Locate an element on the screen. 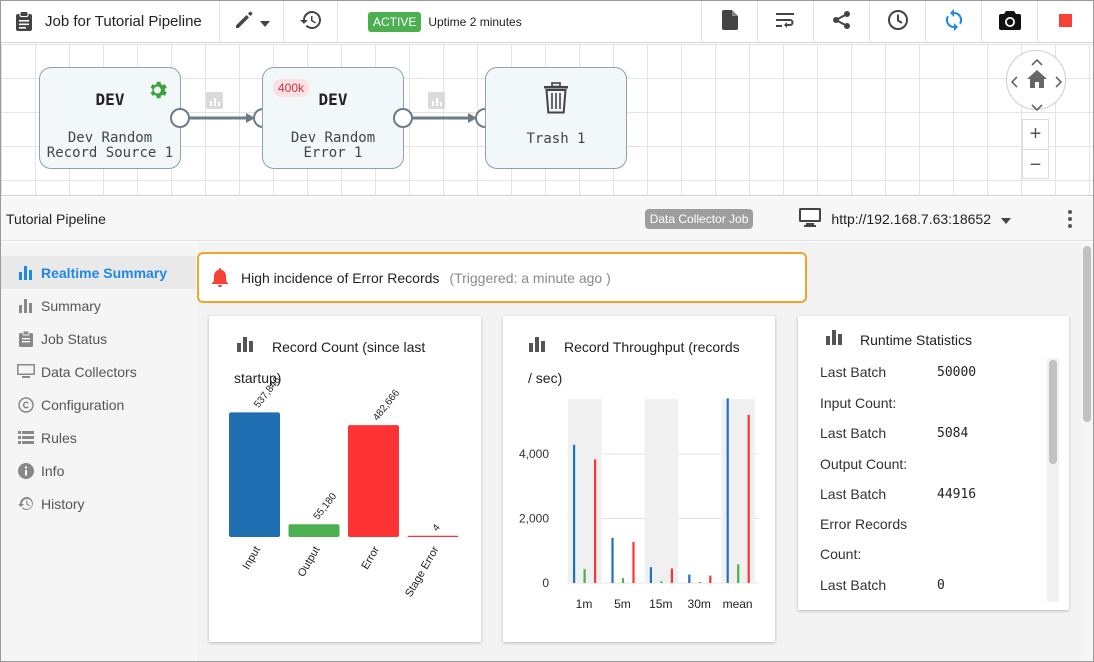 This screenshot has height=662, width=1094. chevron-up-icon is located at coordinates (1037, 61).